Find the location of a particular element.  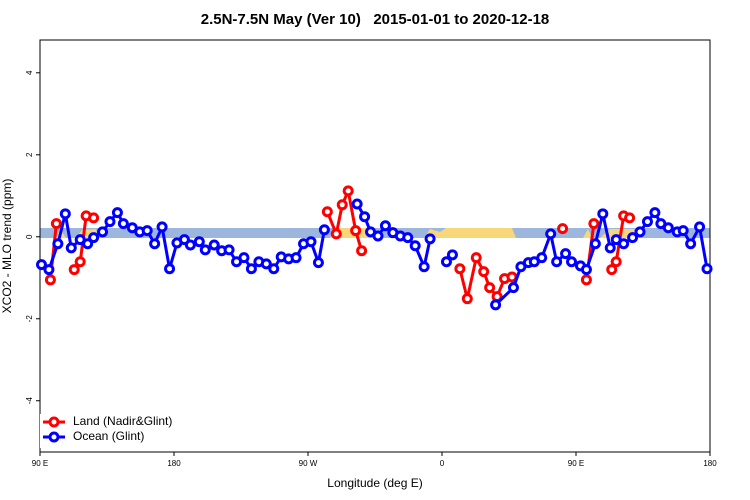

y-tick-label: 2 is located at coordinates (29, 154).